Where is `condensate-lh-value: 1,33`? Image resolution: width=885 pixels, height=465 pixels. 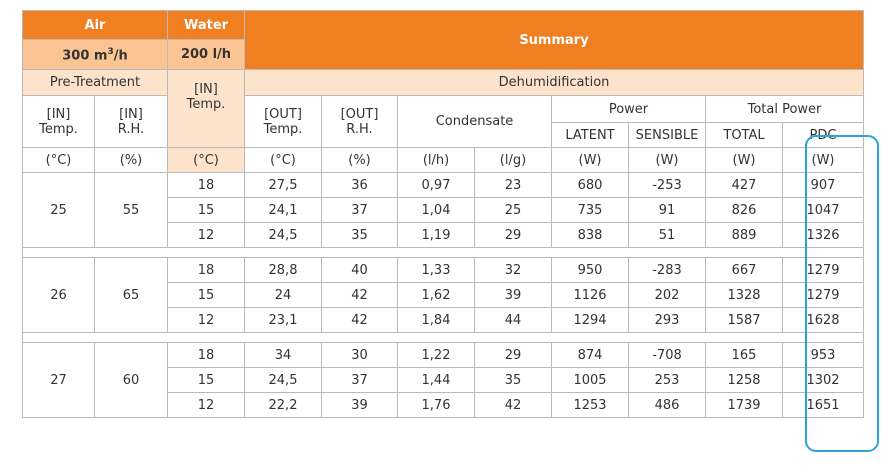
condensate-lh-value: 1,33 is located at coordinates (436, 270).